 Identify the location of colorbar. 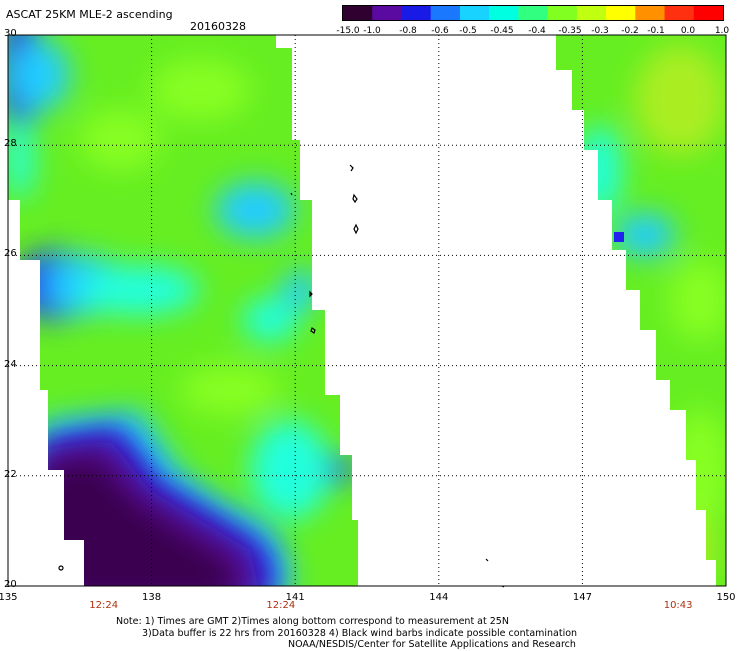
(533, 13).